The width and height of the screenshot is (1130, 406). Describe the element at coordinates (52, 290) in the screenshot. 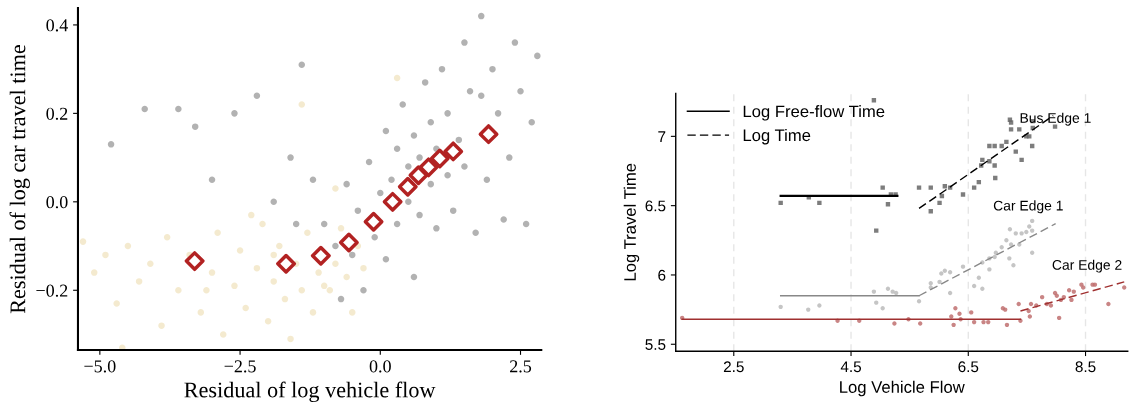

I see `y-tick-label: −0.2` at that location.